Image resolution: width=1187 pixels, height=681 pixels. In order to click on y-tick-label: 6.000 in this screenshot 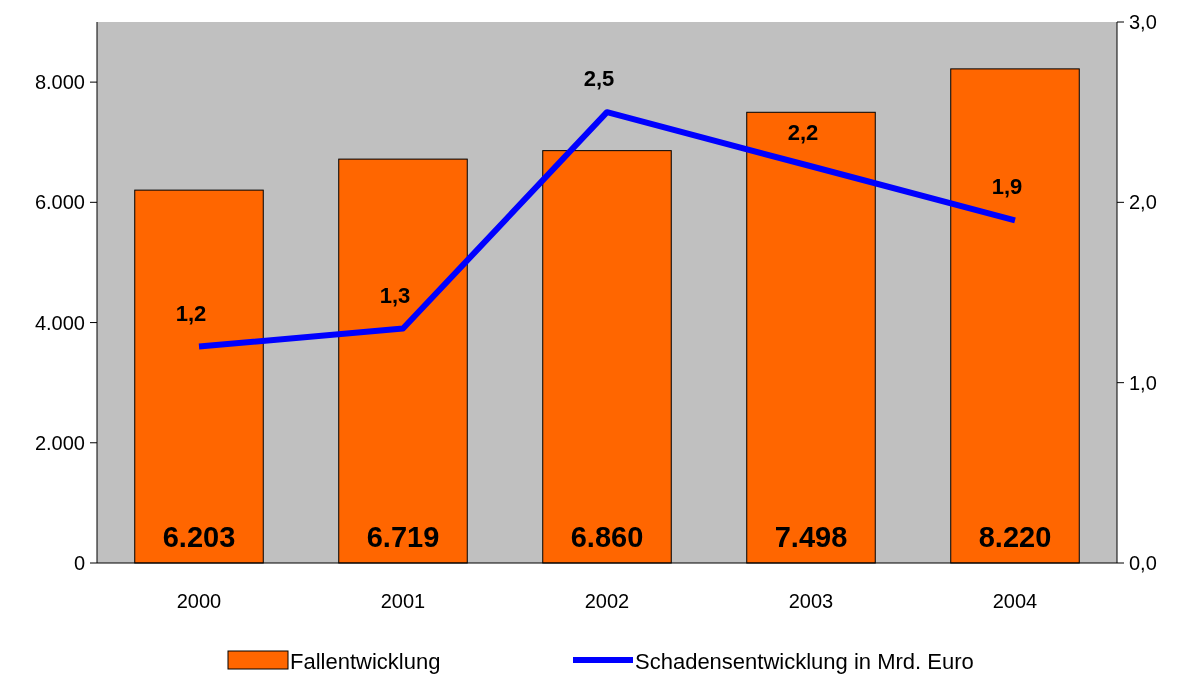, I will do `click(59, 202)`.